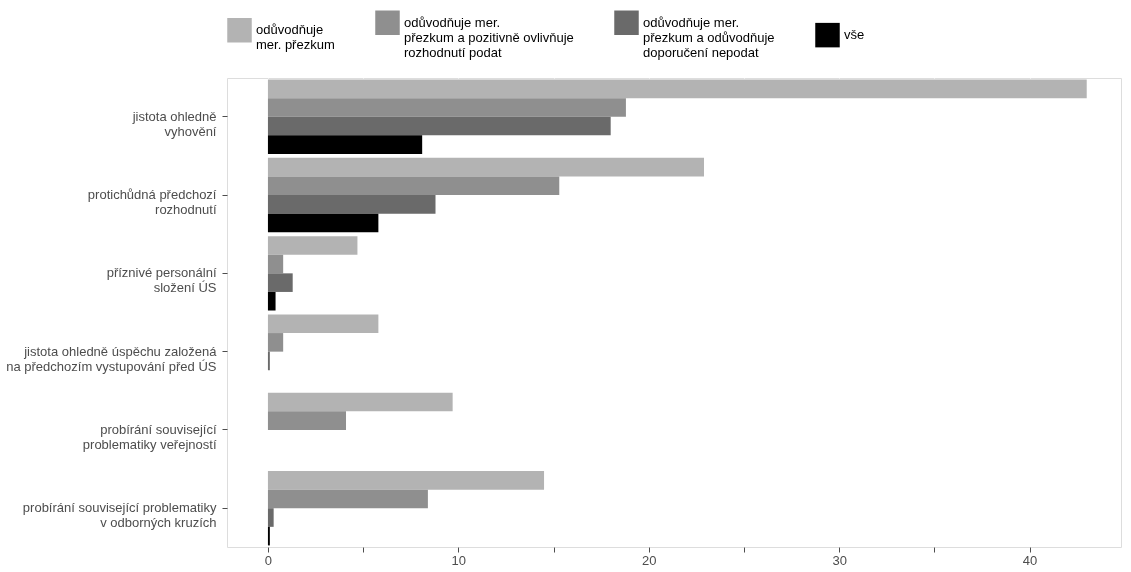 The height and width of the screenshot is (572, 1131). Describe the element at coordinates (161, 280) in the screenshot. I see `y-tick-label: příznivé personální složení ÚS` at that location.